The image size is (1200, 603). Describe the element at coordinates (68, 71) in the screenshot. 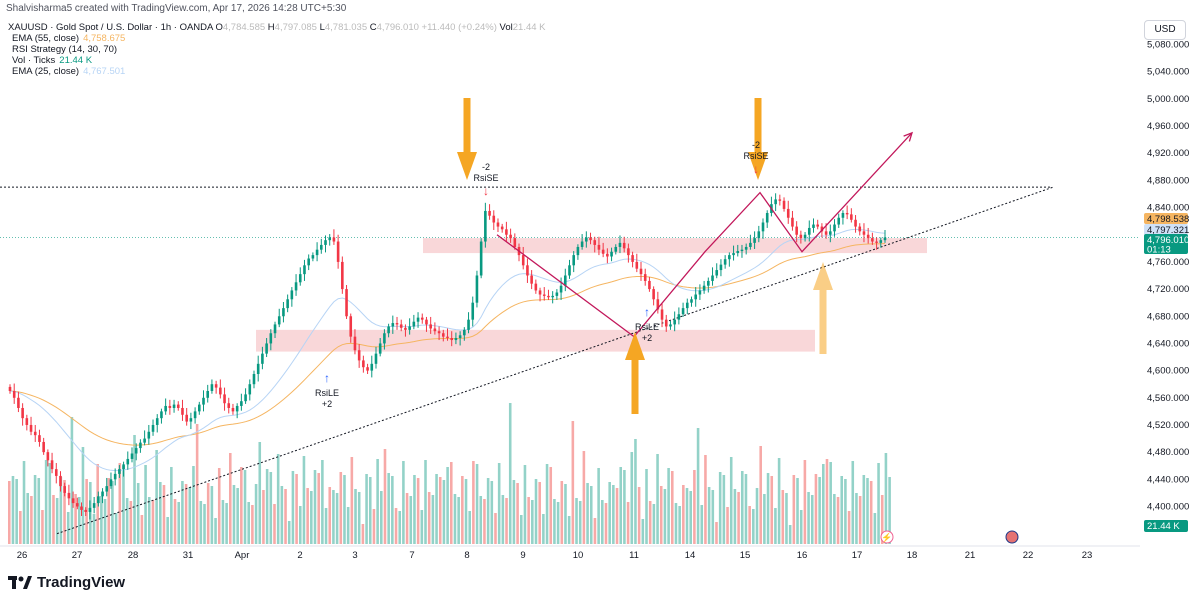

I see `indicator-ema25: EMA (25, close) 4,767.501` at that location.